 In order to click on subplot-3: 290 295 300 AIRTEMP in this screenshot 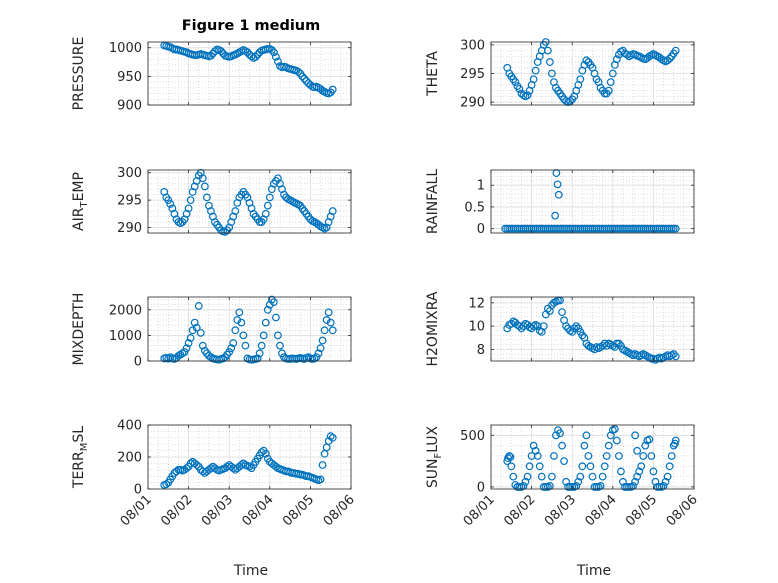, I will do `click(211, 201)`.